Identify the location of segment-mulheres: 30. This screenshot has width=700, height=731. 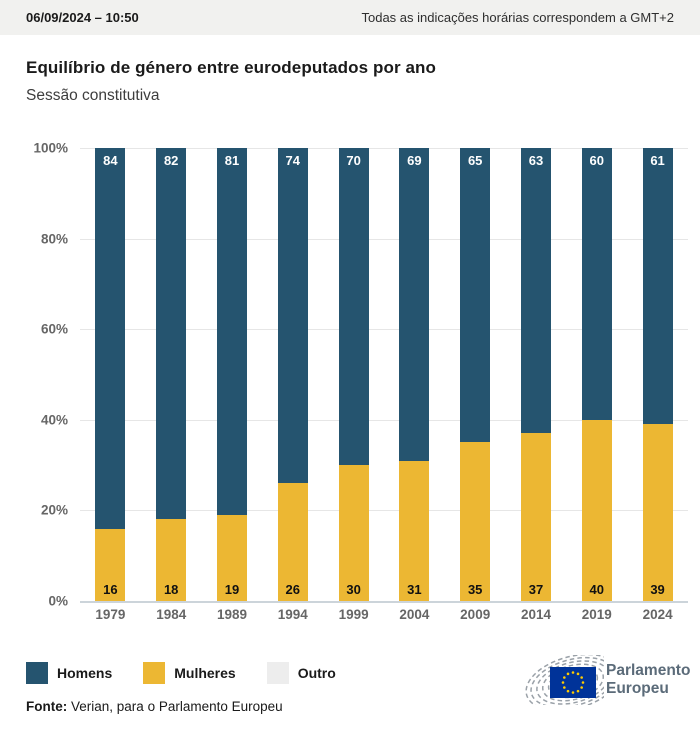
(353, 533).